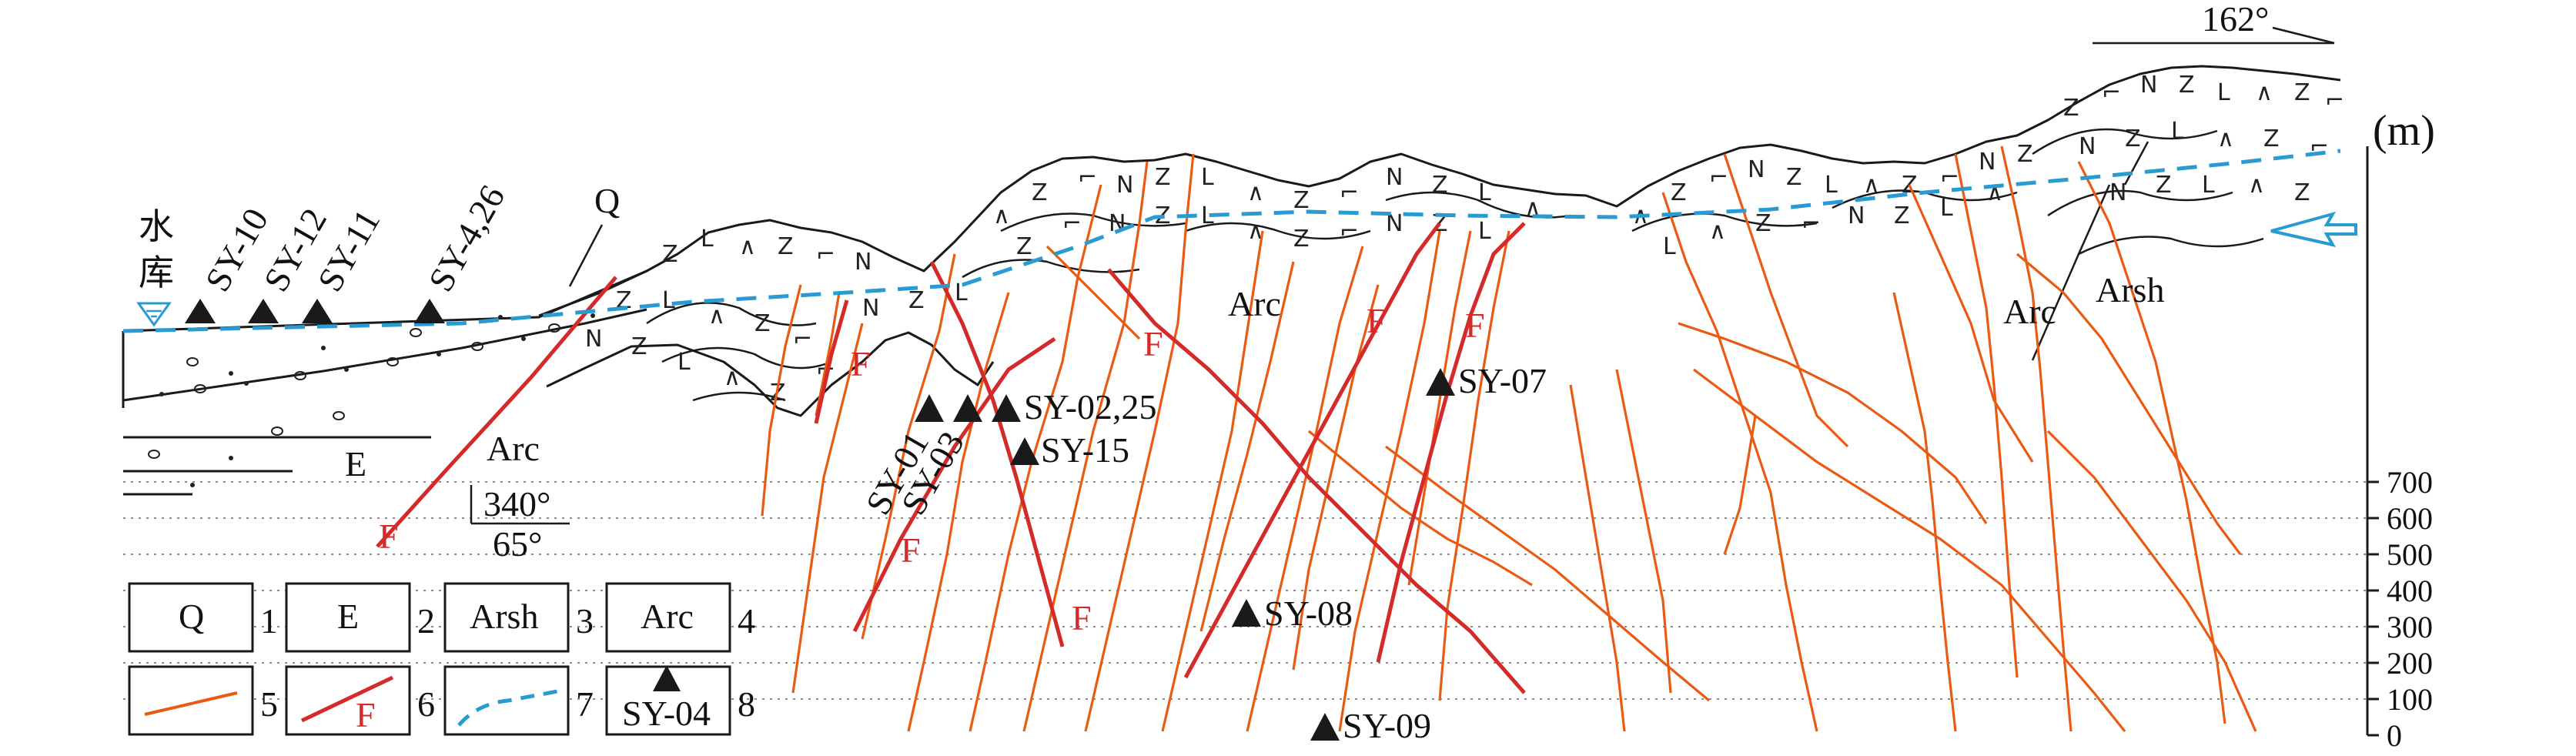 This screenshot has width=2576, height=756. I want to click on legend-8-number: 8, so click(747, 704).